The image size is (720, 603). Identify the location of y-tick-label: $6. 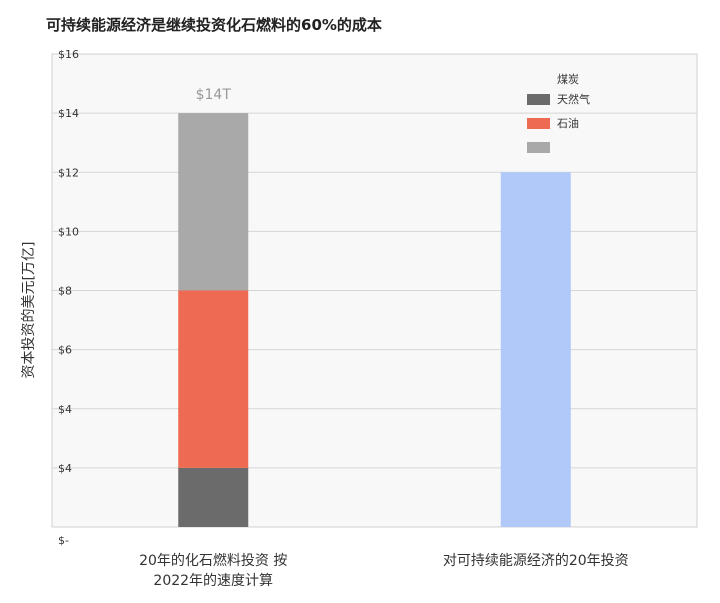
(65, 350).